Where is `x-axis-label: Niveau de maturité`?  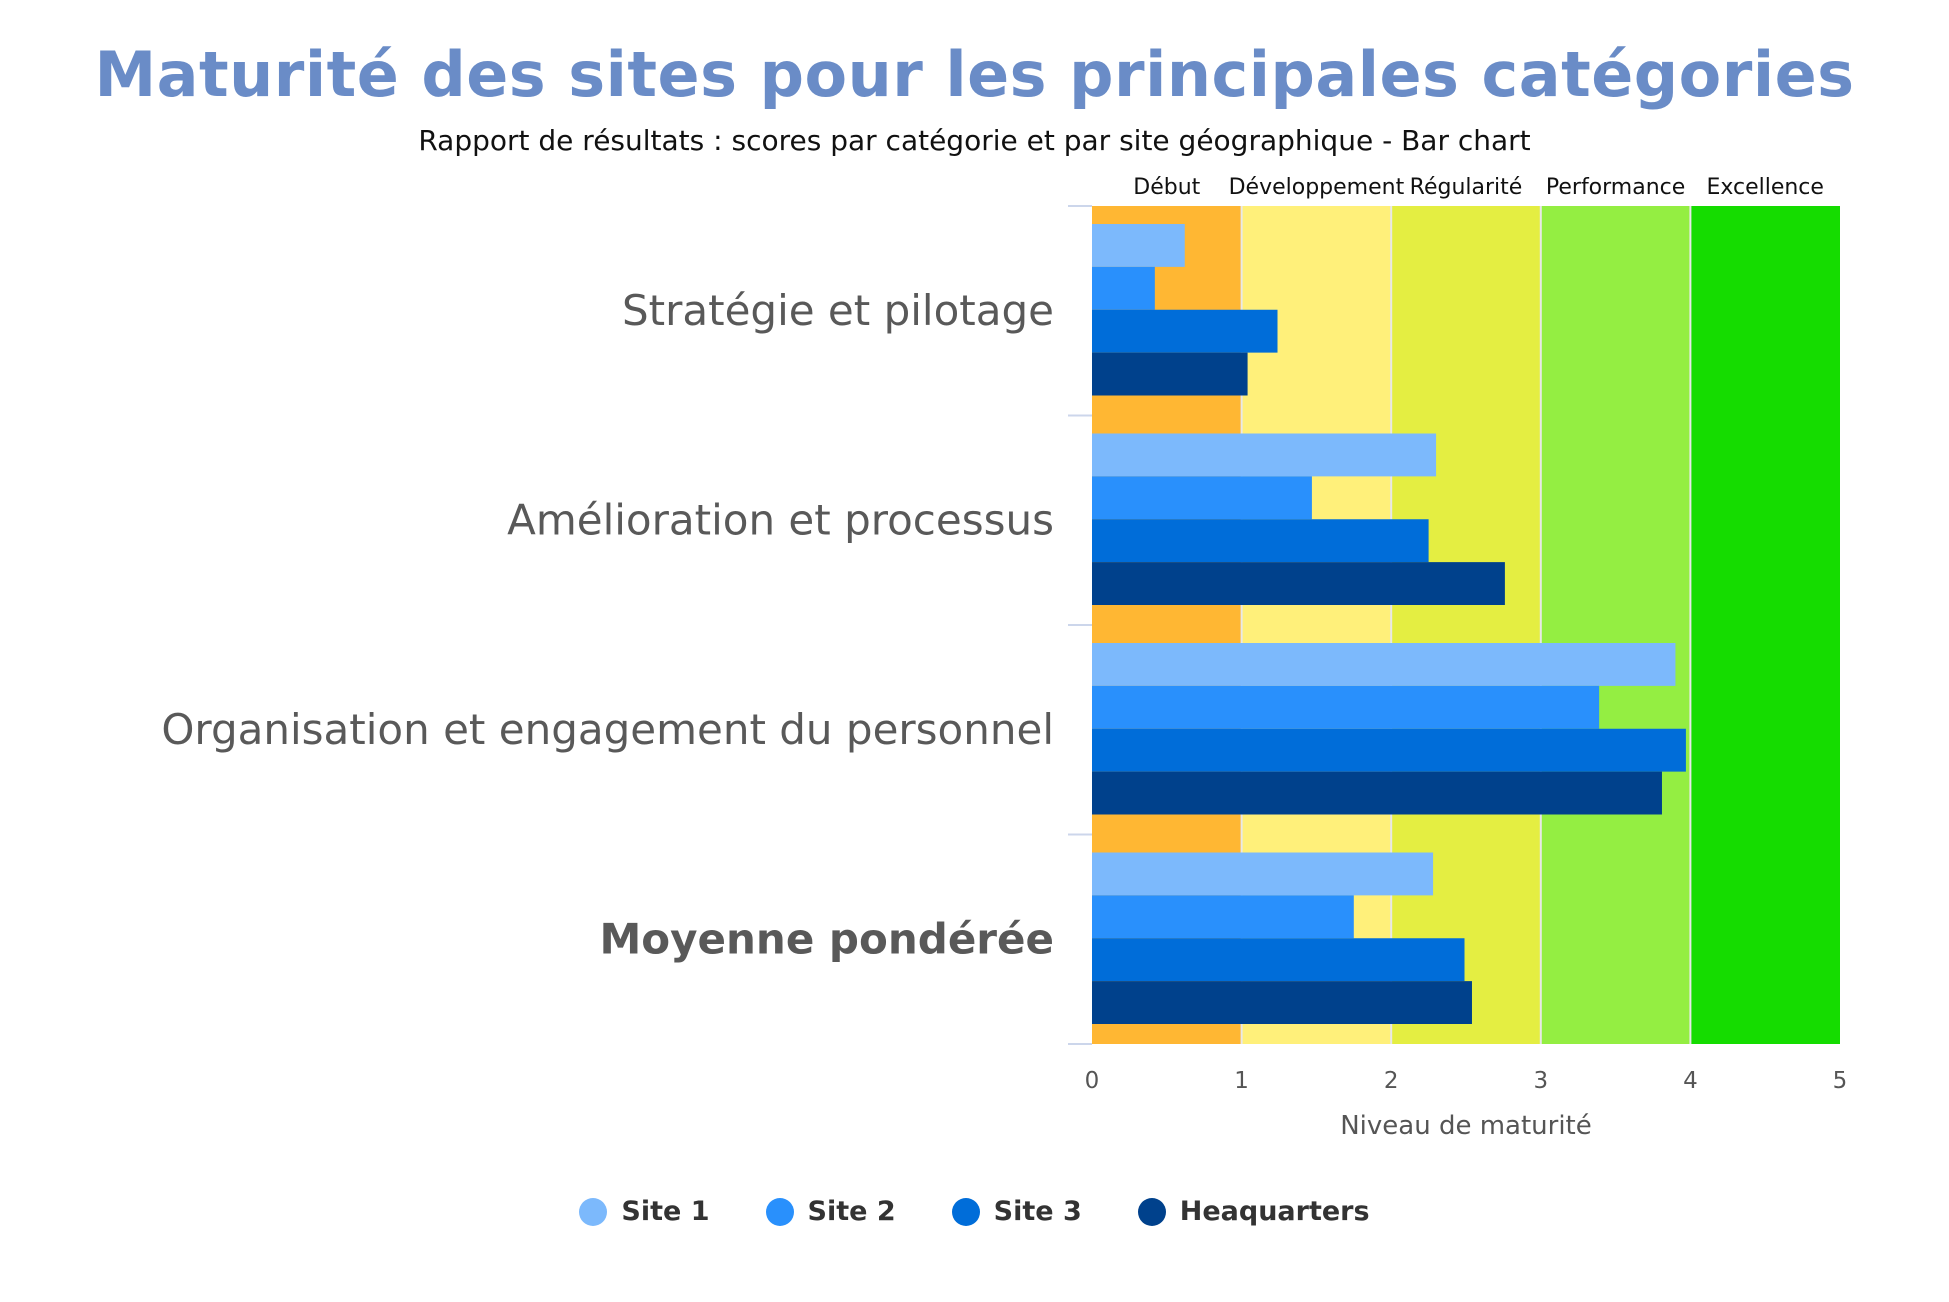
x-axis-label: Niveau de maturité is located at coordinates (1466, 1126).